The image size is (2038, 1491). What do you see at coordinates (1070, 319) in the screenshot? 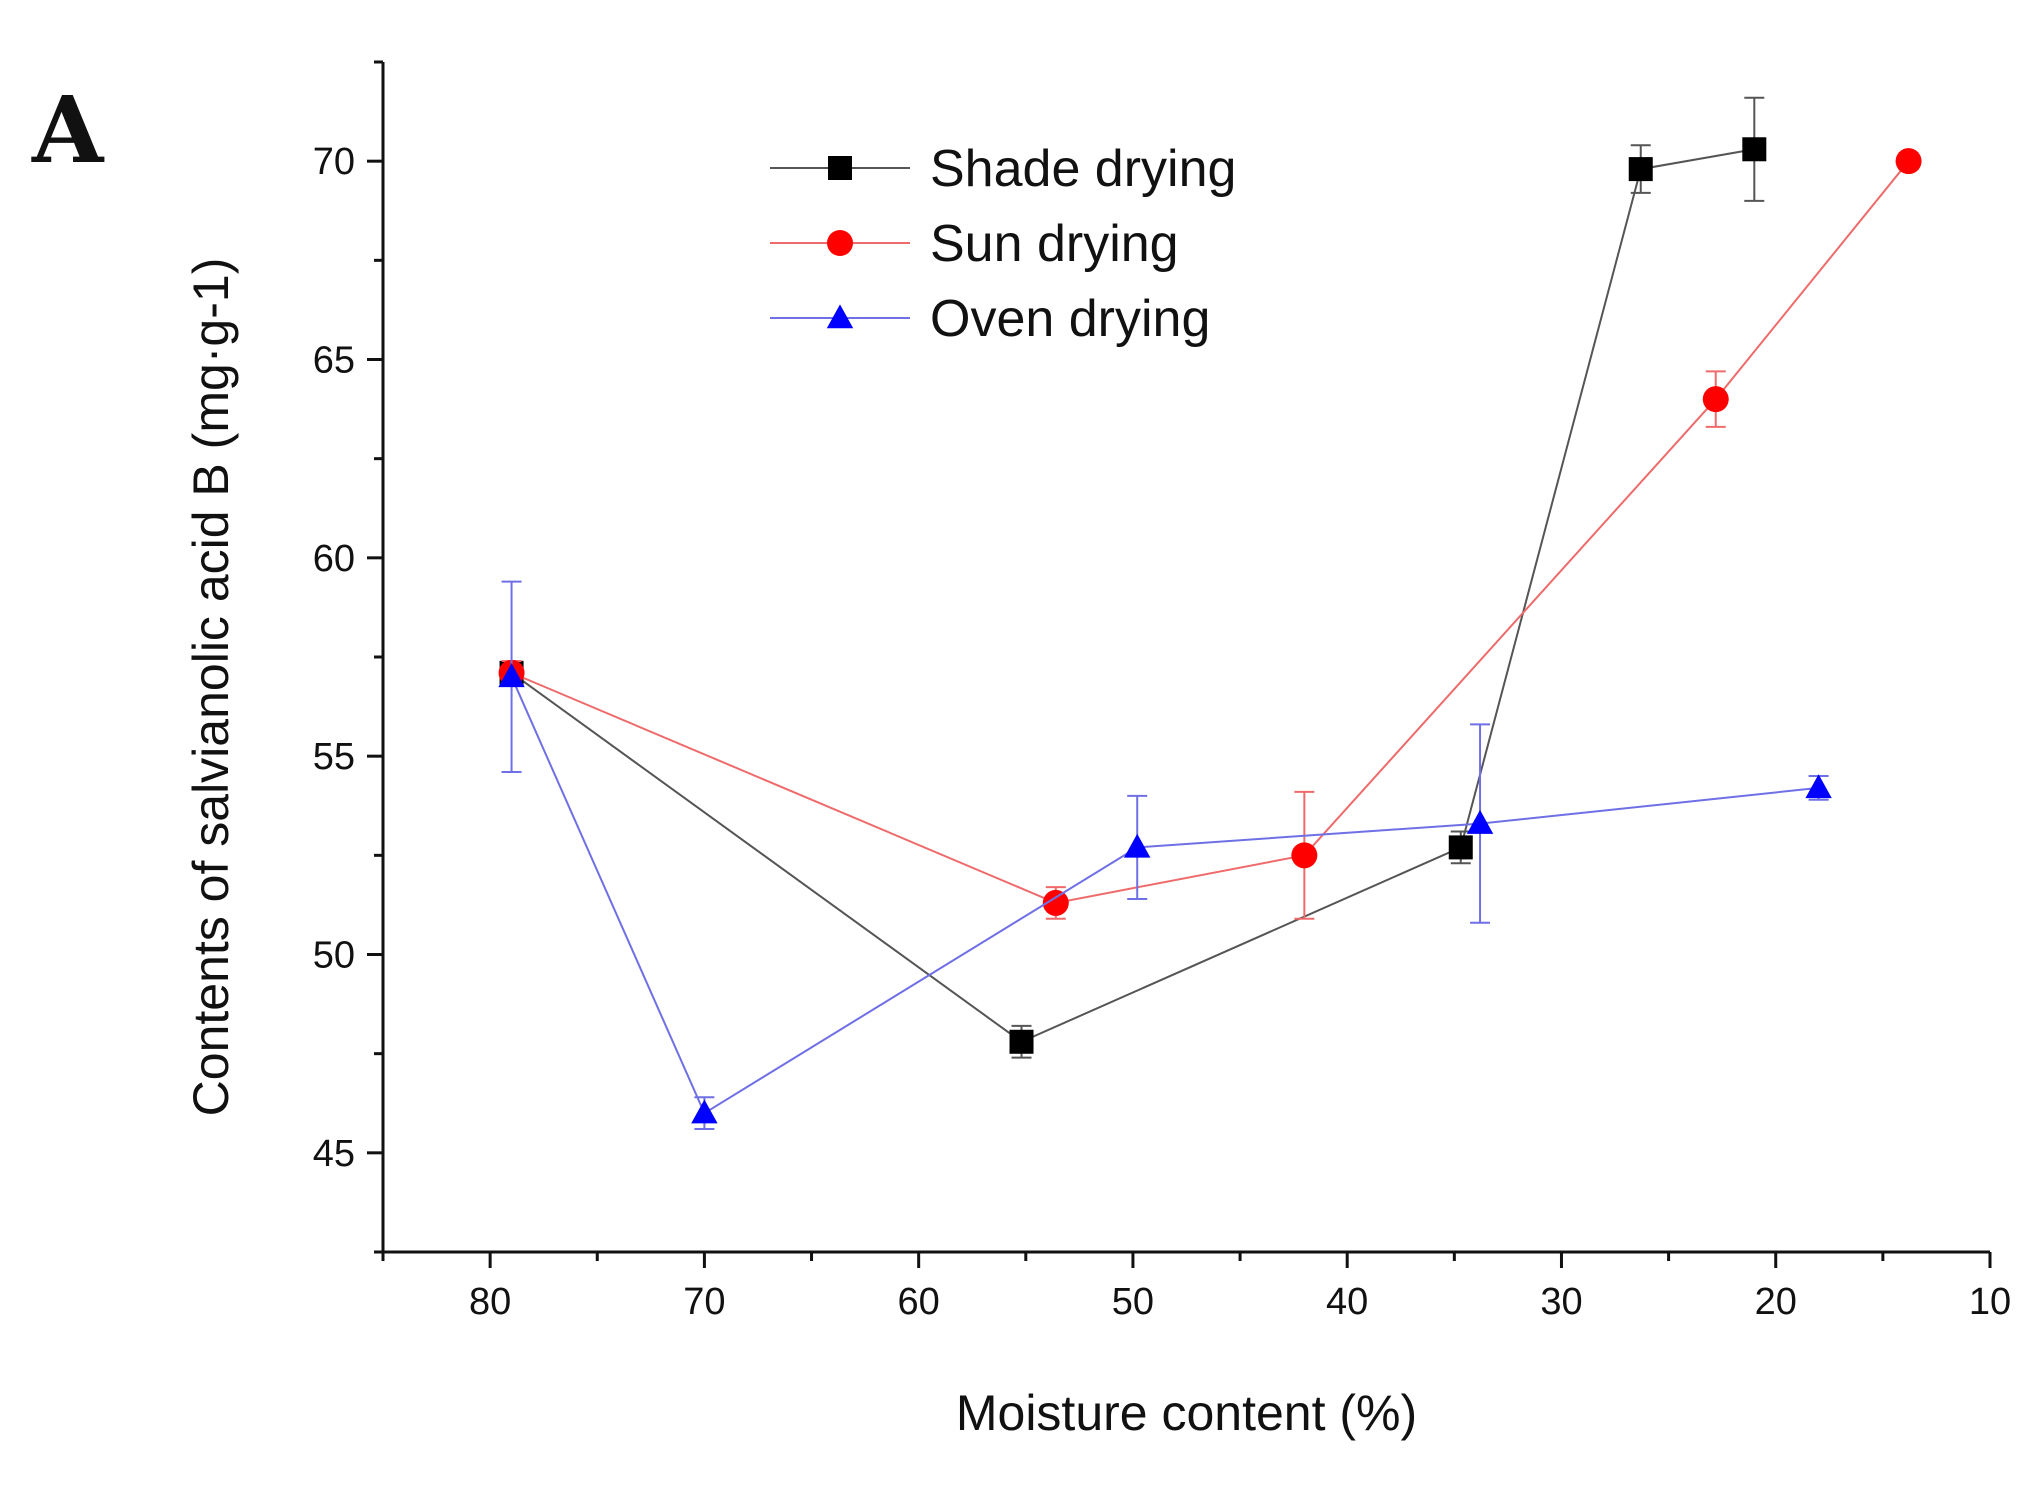
I see `legend-label: Oven drying` at bounding box center [1070, 319].